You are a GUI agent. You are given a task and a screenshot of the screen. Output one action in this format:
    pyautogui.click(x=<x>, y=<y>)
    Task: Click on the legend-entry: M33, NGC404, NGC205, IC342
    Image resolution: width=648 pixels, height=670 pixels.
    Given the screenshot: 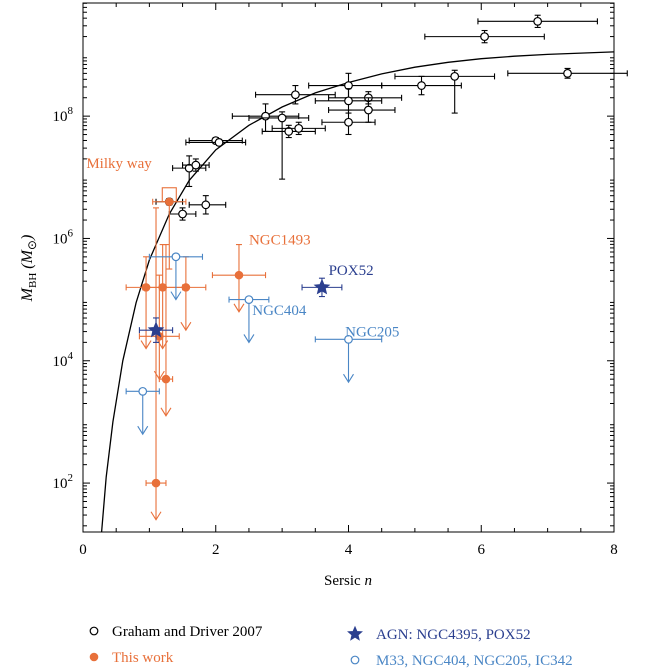 What is the action you would take?
    pyautogui.click(x=461, y=661)
    